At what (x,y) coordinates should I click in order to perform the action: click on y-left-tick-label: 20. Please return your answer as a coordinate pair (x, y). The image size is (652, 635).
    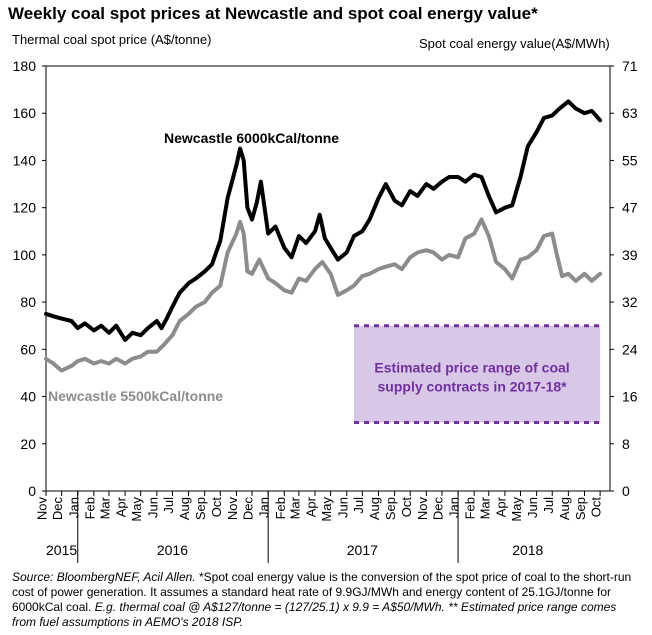
    Looking at the image, I should click on (28, 444).